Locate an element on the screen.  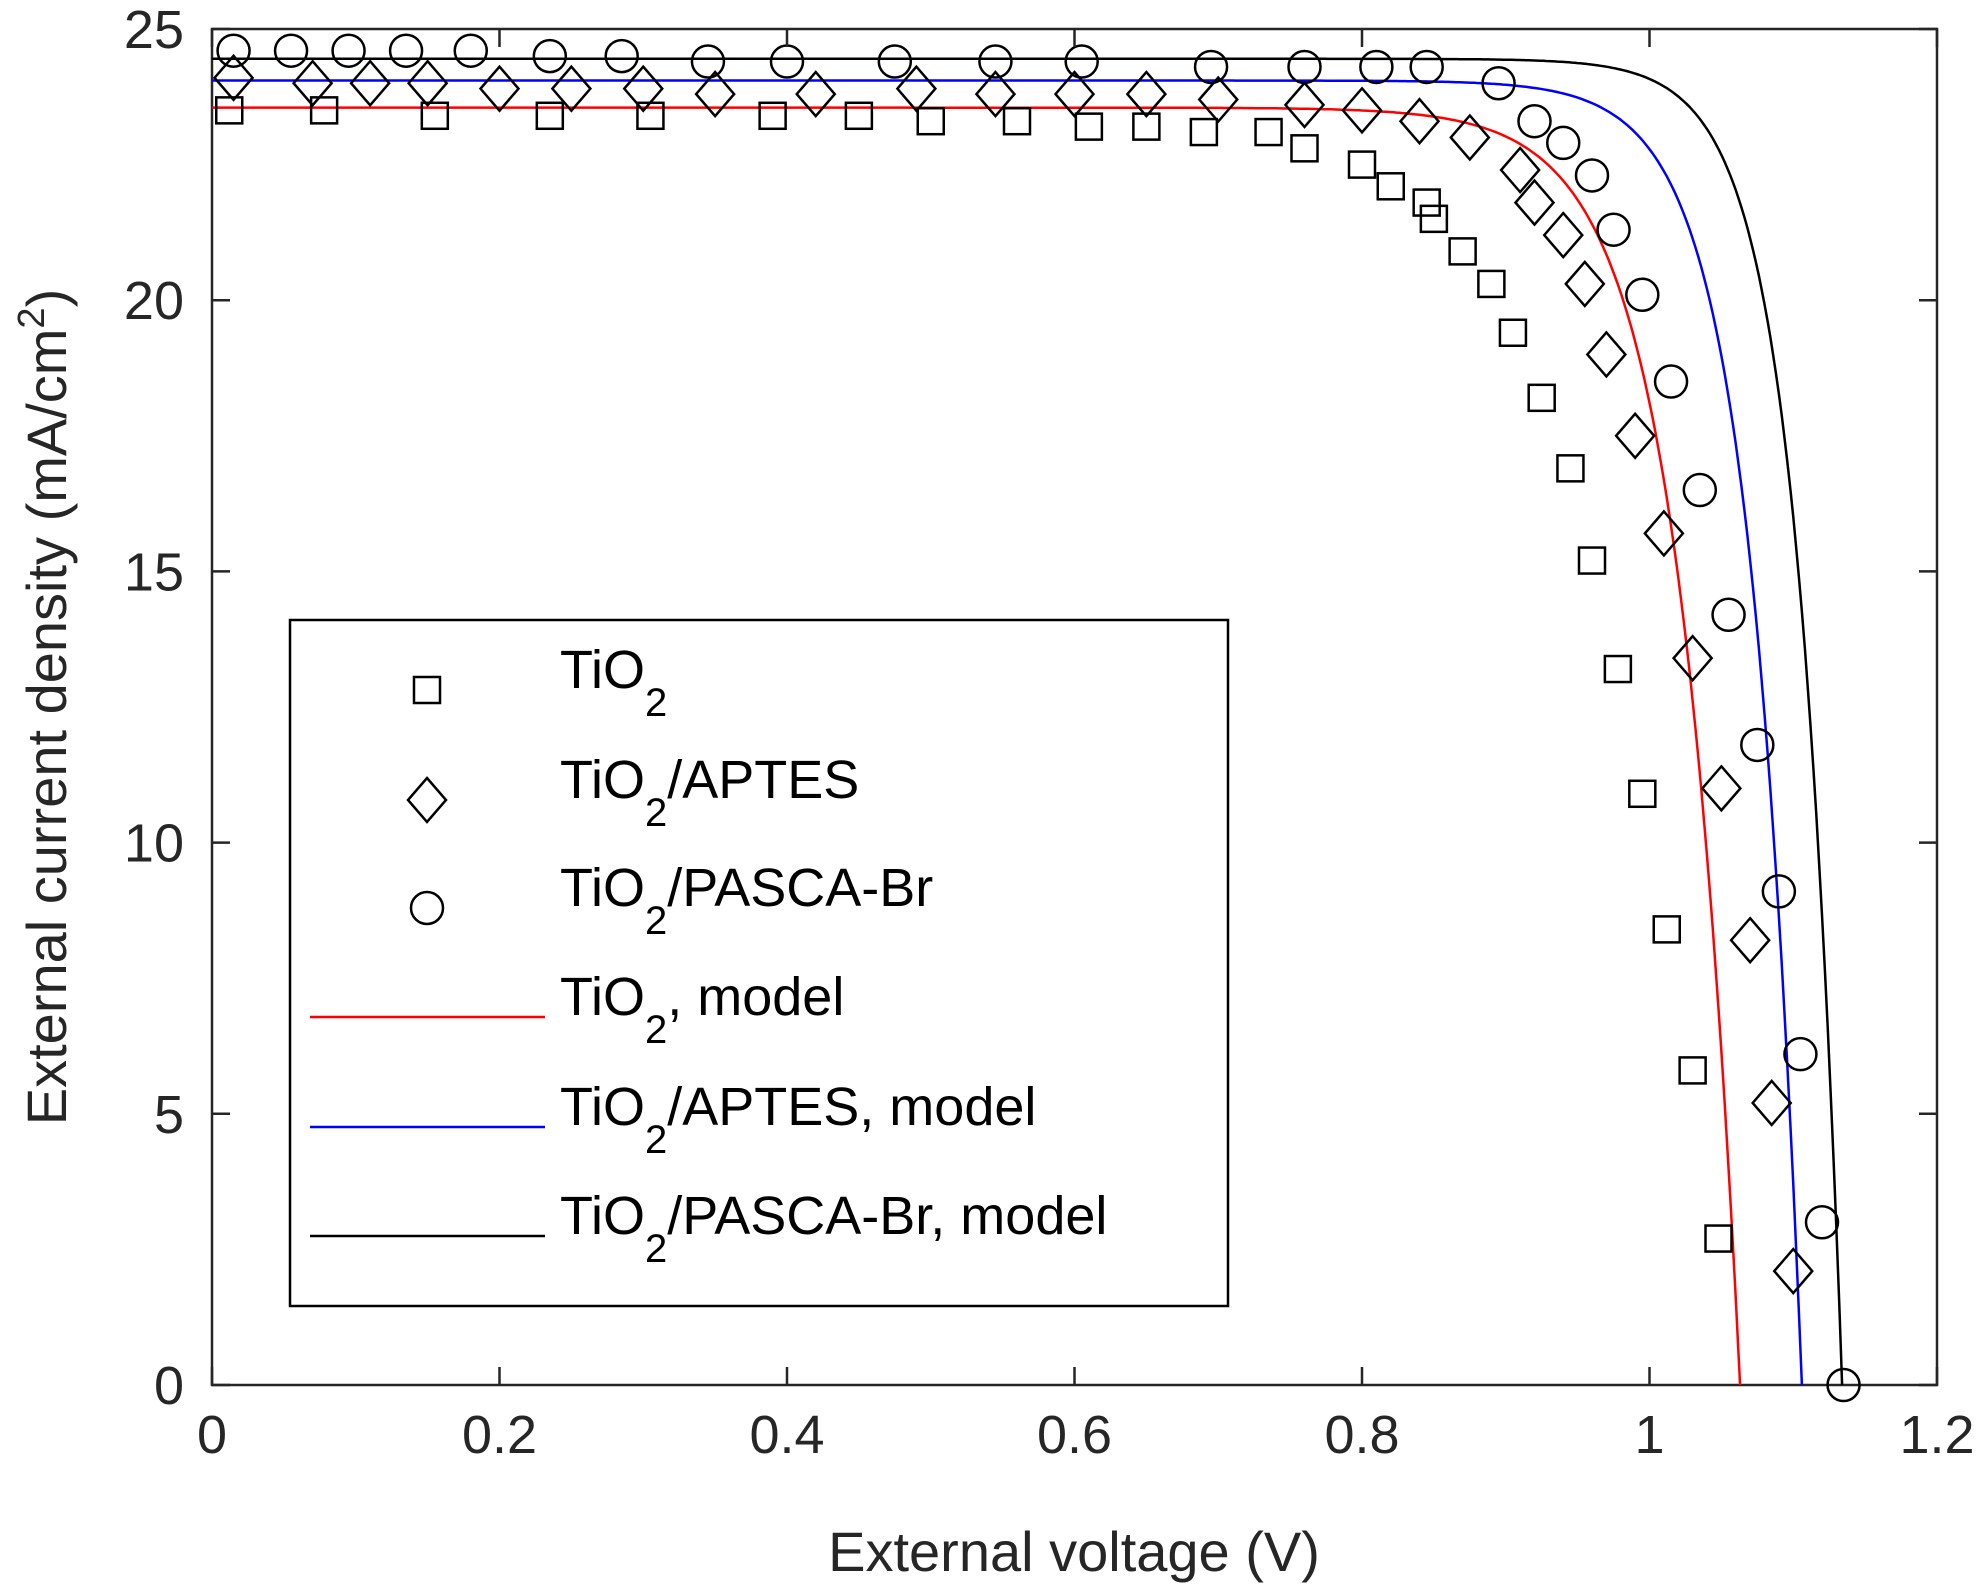
y-tick-label: 25 is located at coordinates (154, 30).